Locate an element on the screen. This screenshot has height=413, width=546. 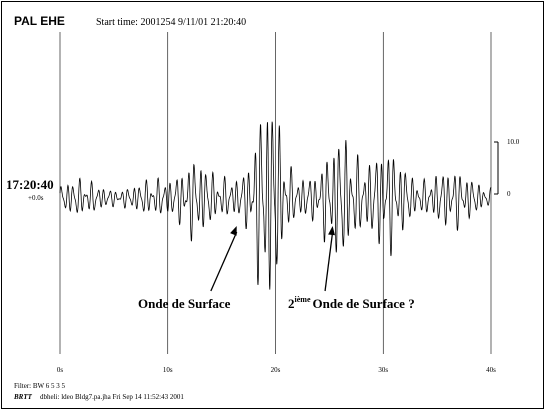
x-tick-label-0: 0s is located at coordinates (60, 370).